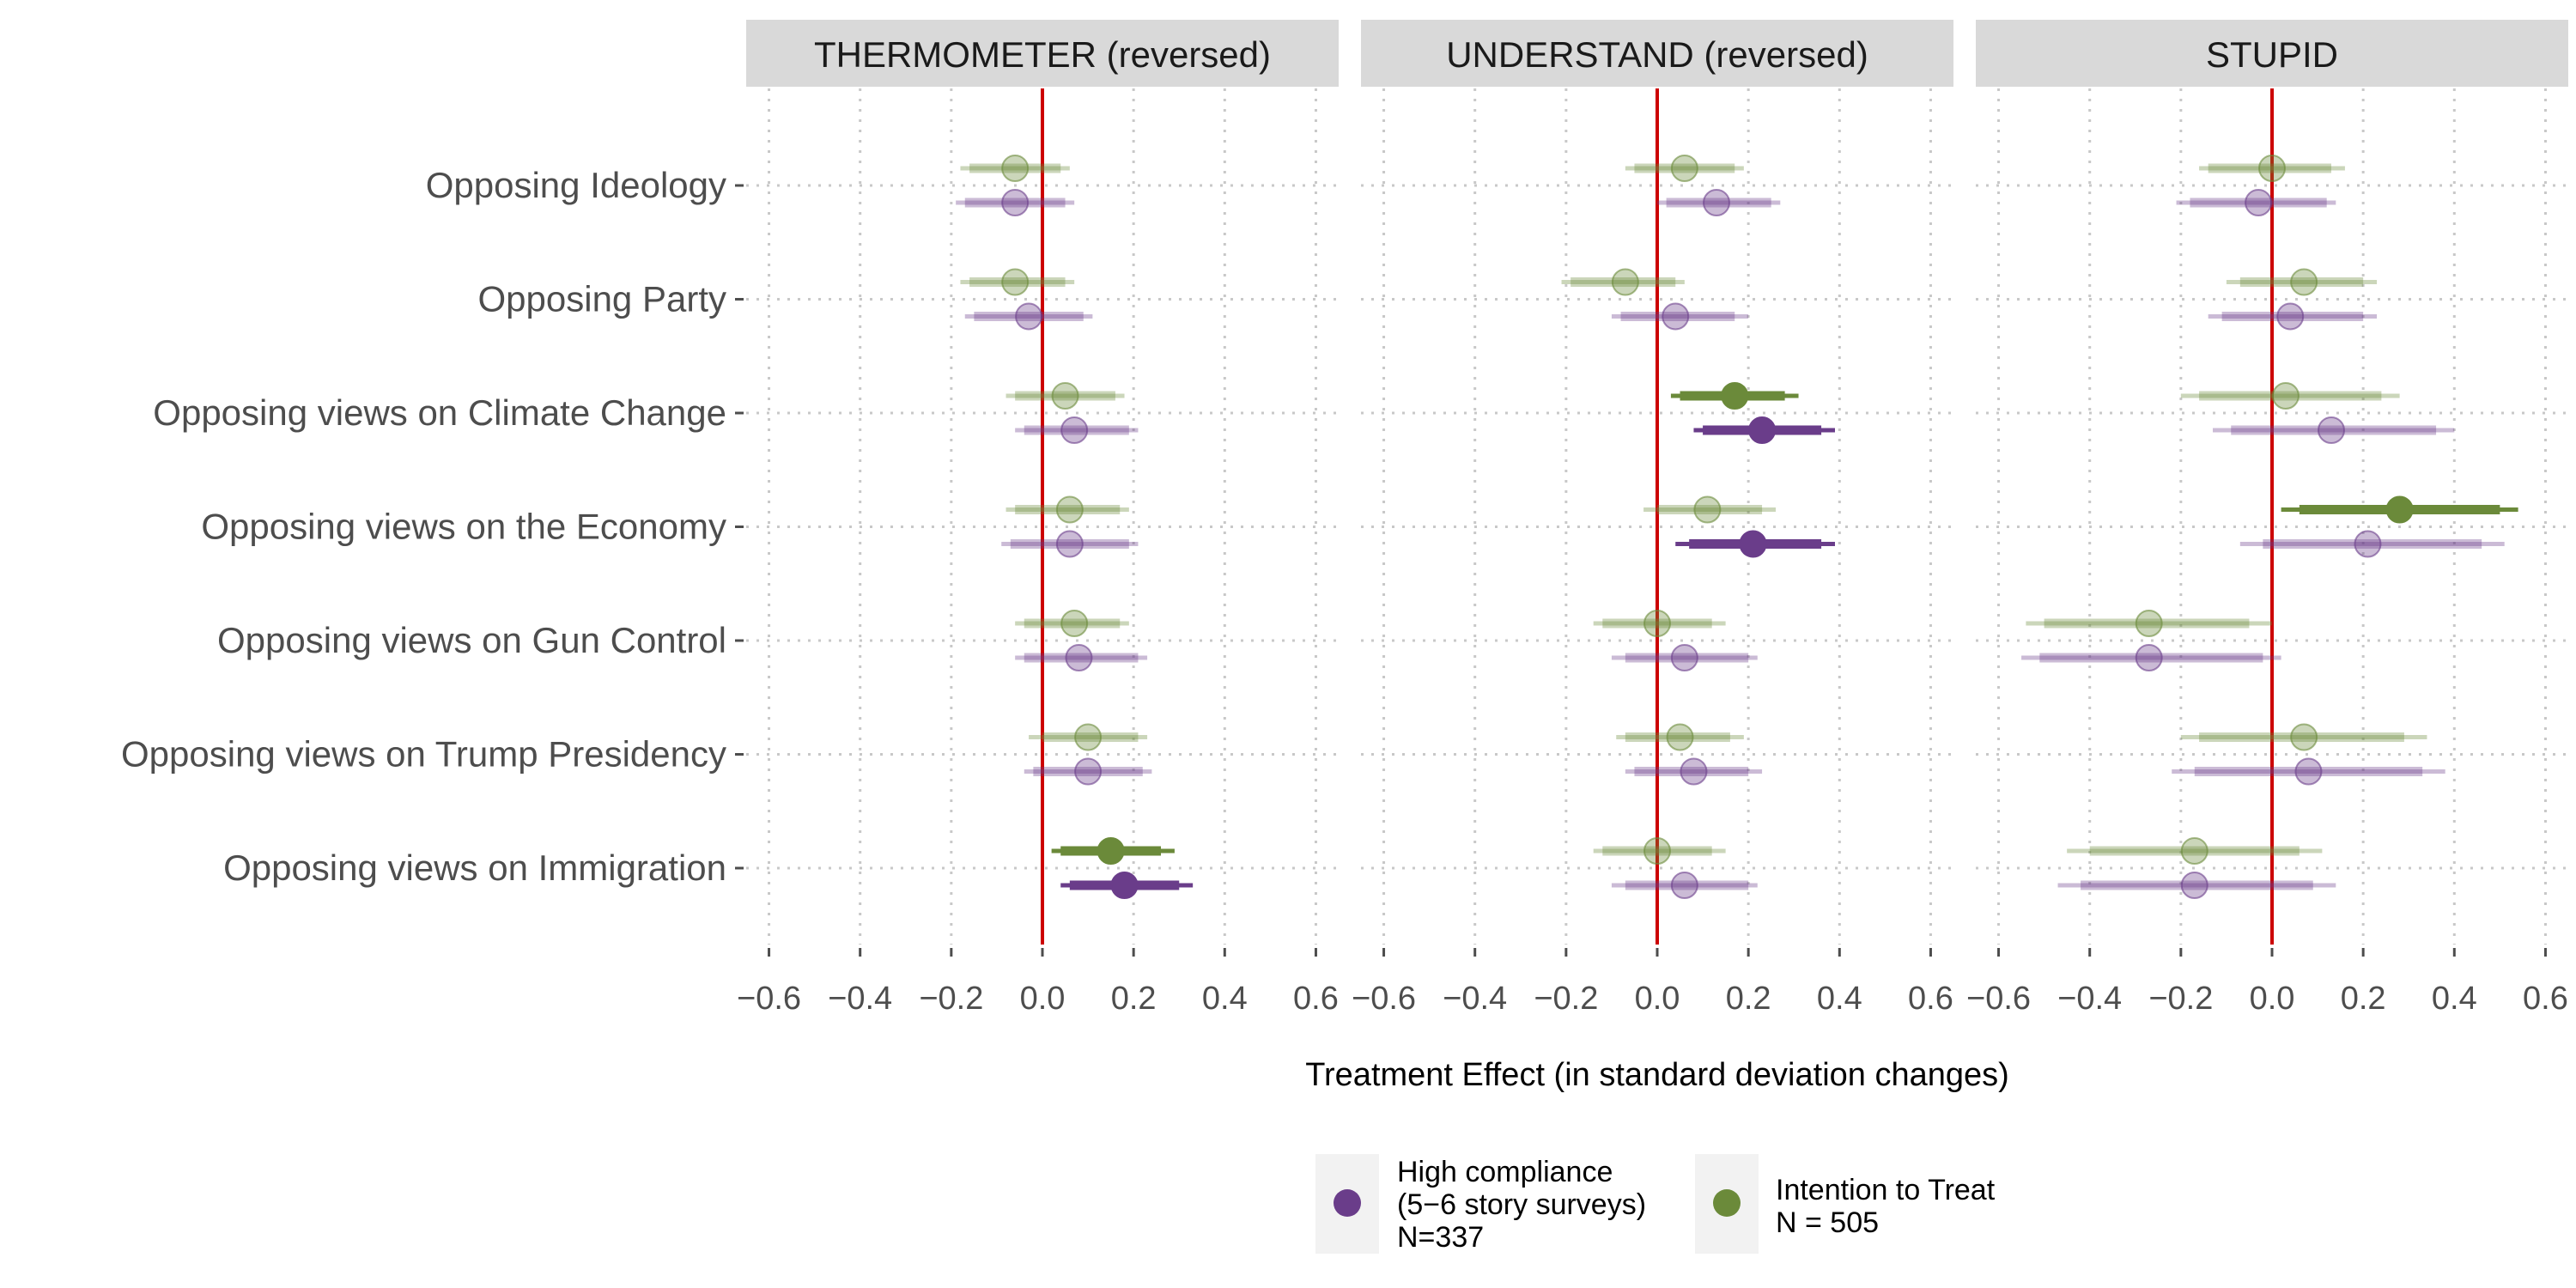 This screenshot has width=2576, height=1288. Describe the element at coordinates (1828, 1222) in the screenshot. I see `legend-label: N = 505` at that location.